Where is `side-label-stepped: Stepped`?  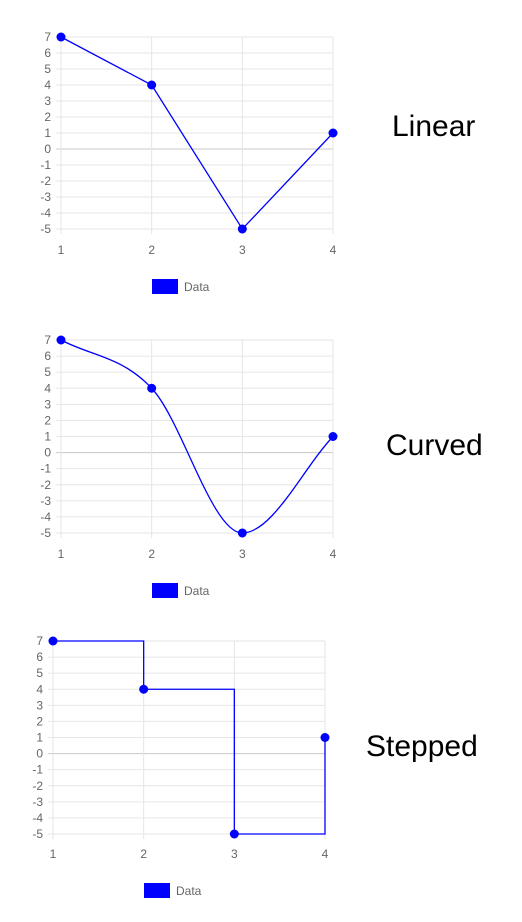 side-label-stepped: Stepped is located at coordinates (422, 746).